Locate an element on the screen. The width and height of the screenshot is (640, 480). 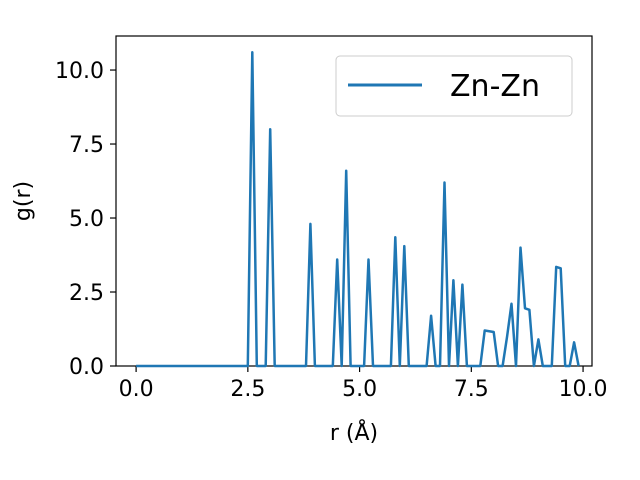
x-tick-label: 2.5 is located at coordinates (247, 389).